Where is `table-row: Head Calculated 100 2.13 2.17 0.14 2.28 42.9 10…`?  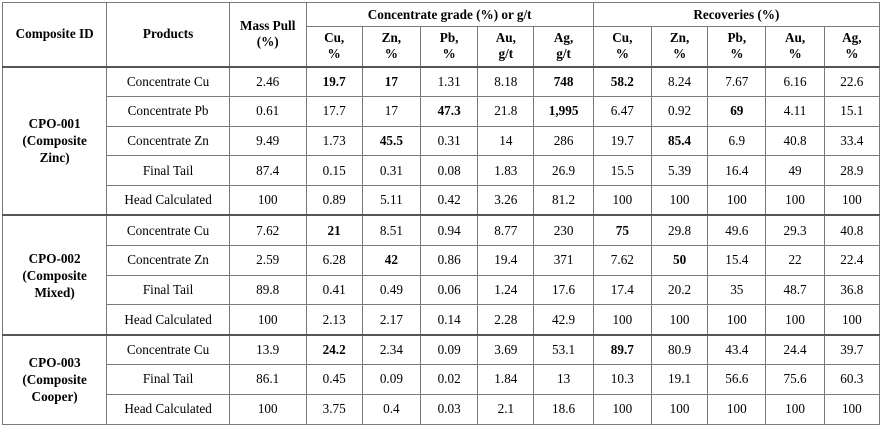 table-row: Head Calculated 100 2.13 2.17 0.14 2.28 42.9 10… is located at coordinates (442, 320).